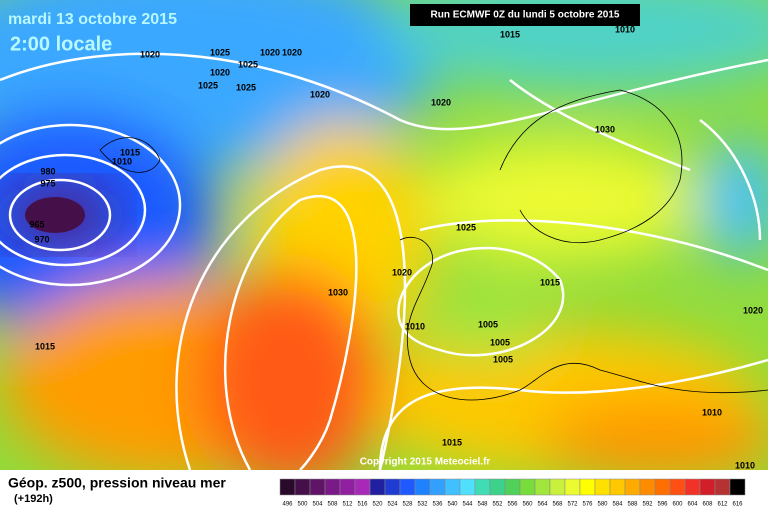 This screenshot has width=768, height=512. Describe the element at coordinates (527, 505) in the screenshot. I see `colorbar-label: 560` at that location.